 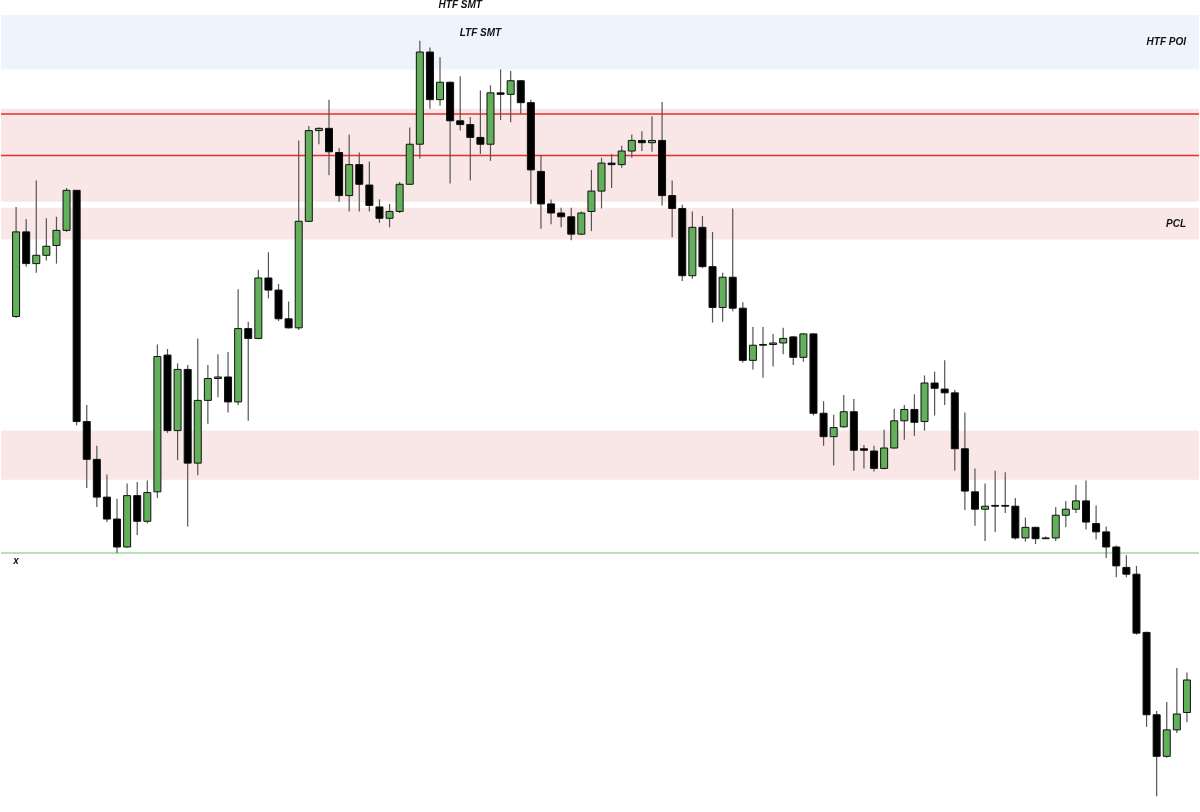 I want to click on band-label: HTF POI, so click(x=1166, y=42).